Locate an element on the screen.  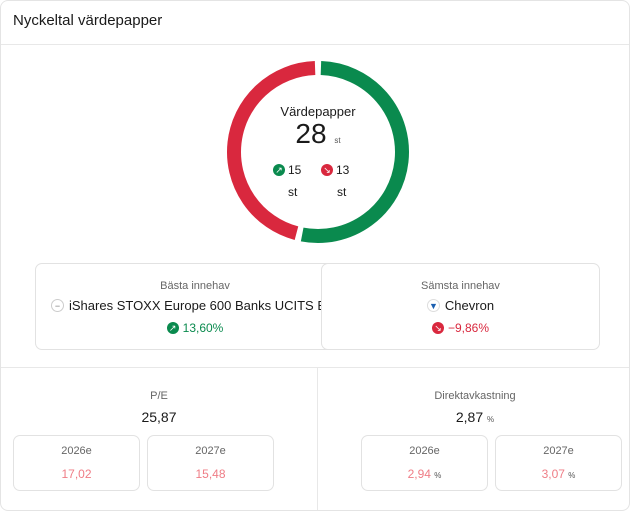
up-count-value: 15 is located at coordinates (295, 170).